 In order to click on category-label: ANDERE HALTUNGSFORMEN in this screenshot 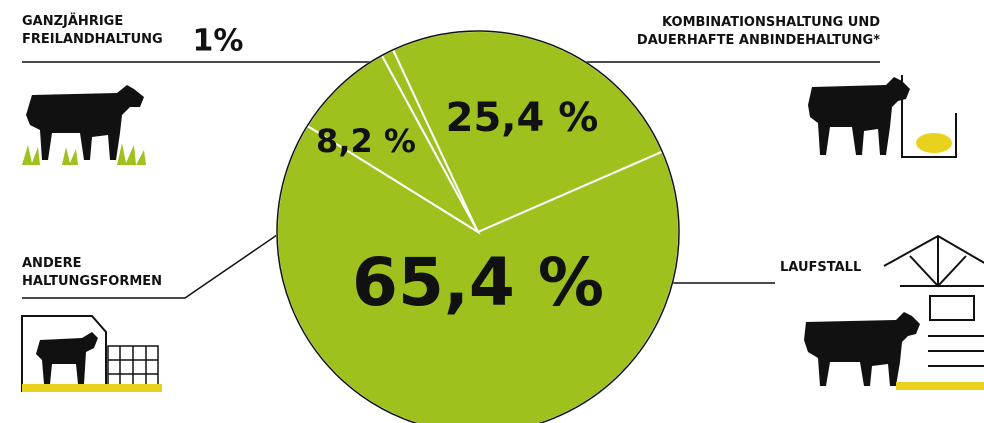, I will do `click(92, 272)`.